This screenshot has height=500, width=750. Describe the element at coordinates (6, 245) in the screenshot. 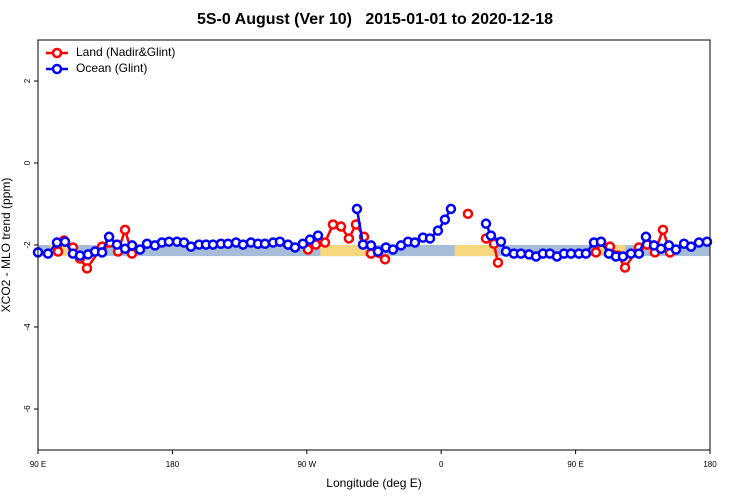

I see `y-axis-label: XCO2 - MLO trend (ppm)` at that location.